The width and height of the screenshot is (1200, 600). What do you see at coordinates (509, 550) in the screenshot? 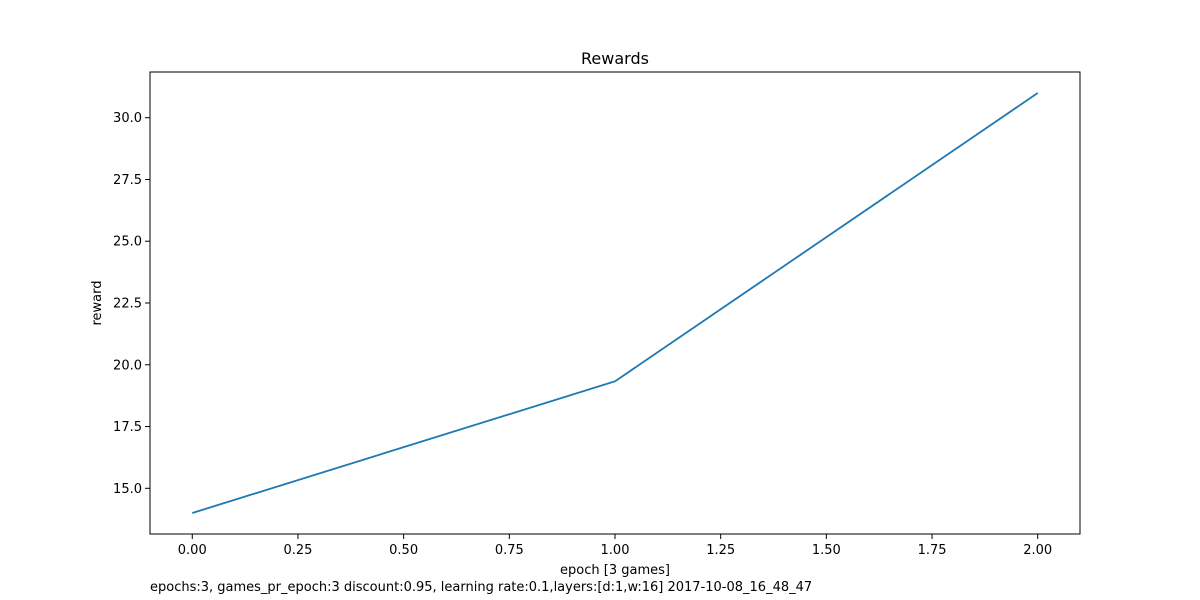
I see `x-tick-label: 0.75` at bounding box center [509, 550].